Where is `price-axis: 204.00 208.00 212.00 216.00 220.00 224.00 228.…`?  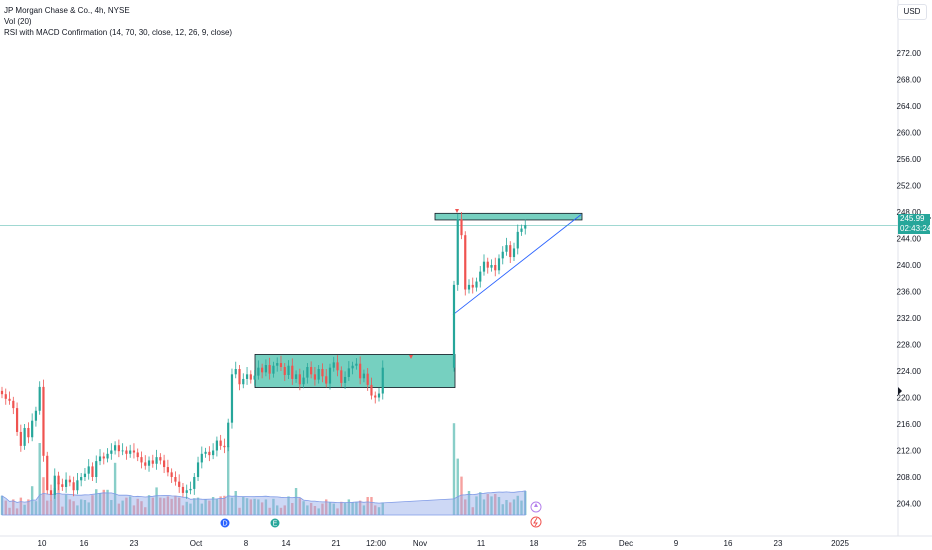 price-axis: 204.00 208.00 212.00 216.00 220.00 224.00 228.… is located at coordinates (909, 268).